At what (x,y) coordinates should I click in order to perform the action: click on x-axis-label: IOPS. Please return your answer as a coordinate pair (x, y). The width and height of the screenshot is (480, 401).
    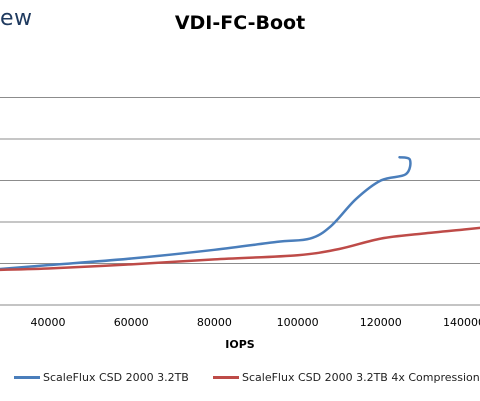
    Looking at the image, I should click on (240, 344).